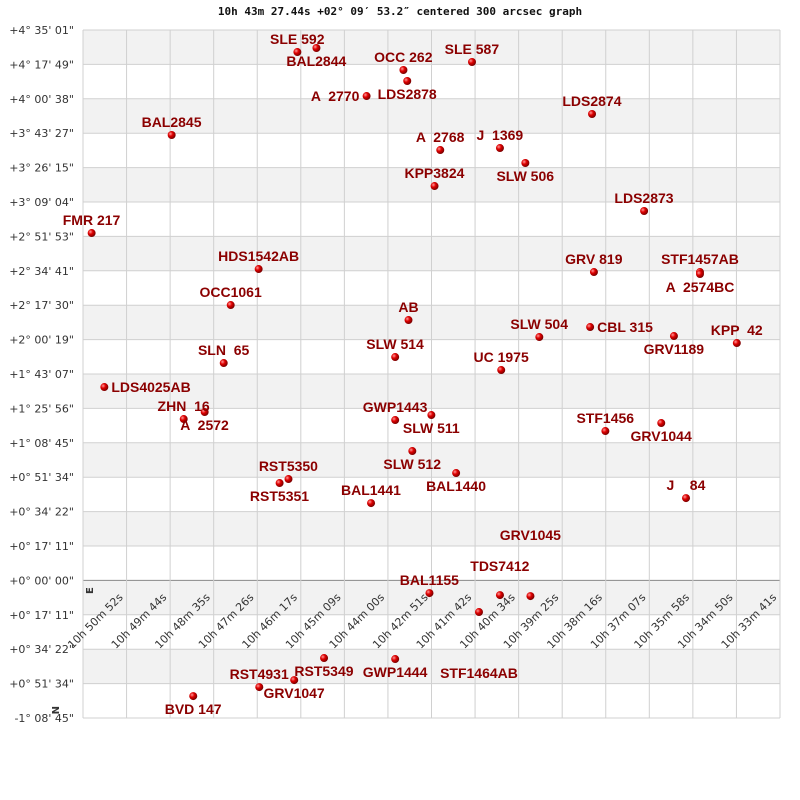  I want to click on star-label: GRV 819, so click(594, 259).